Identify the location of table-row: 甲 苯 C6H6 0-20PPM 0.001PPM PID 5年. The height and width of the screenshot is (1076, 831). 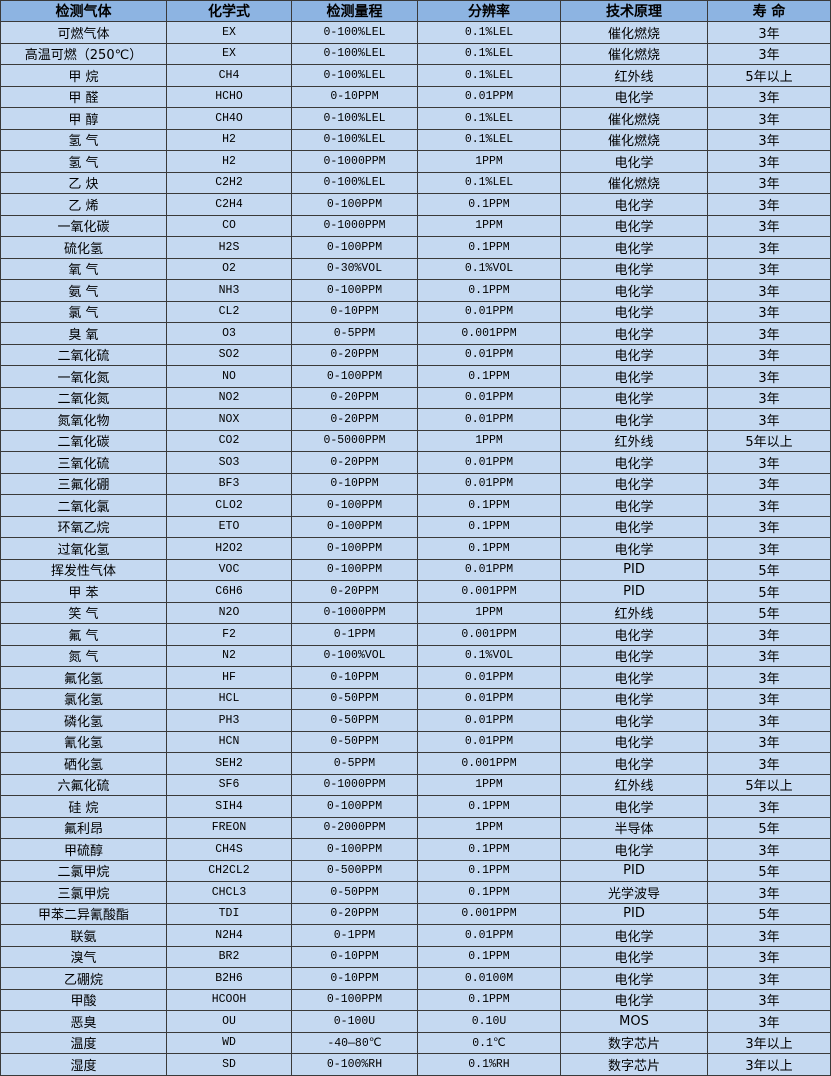
(415, 591).